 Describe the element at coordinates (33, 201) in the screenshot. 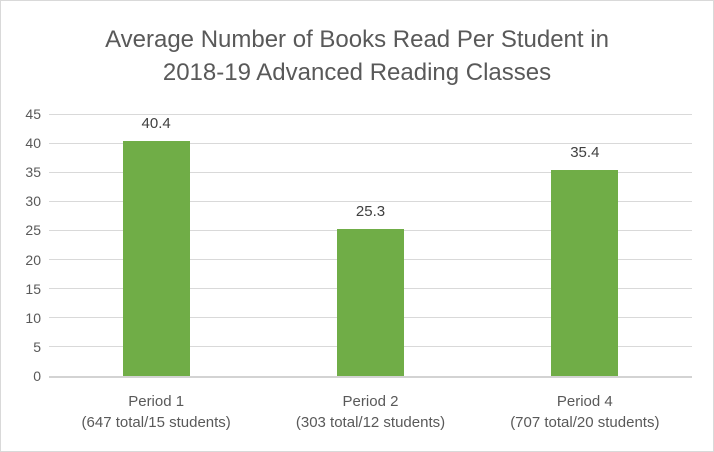

I see `y-axis-tick-label: 30` at that location.